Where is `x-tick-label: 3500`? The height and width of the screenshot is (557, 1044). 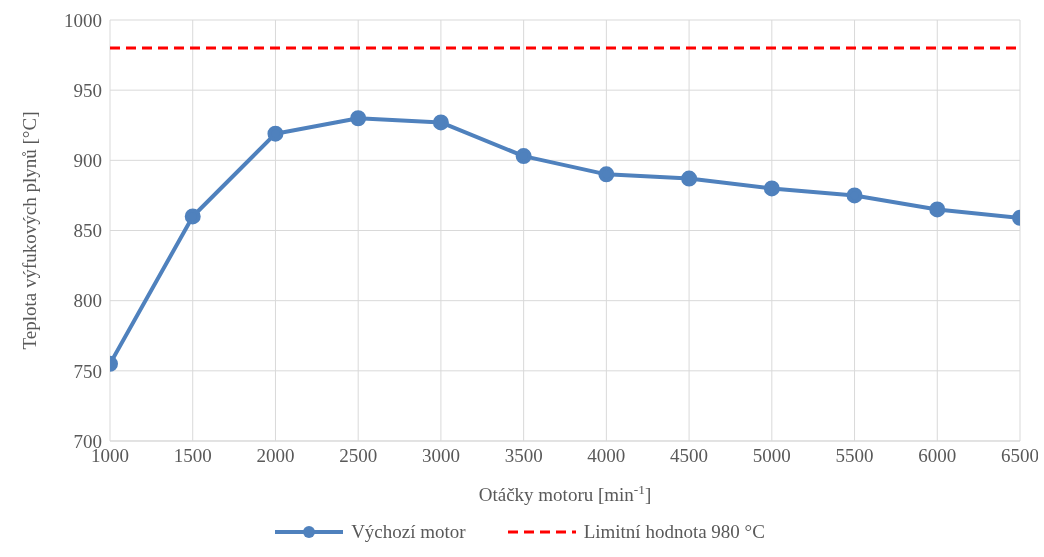
x-tick-label: 3500 is located at coordinates (523, 456).